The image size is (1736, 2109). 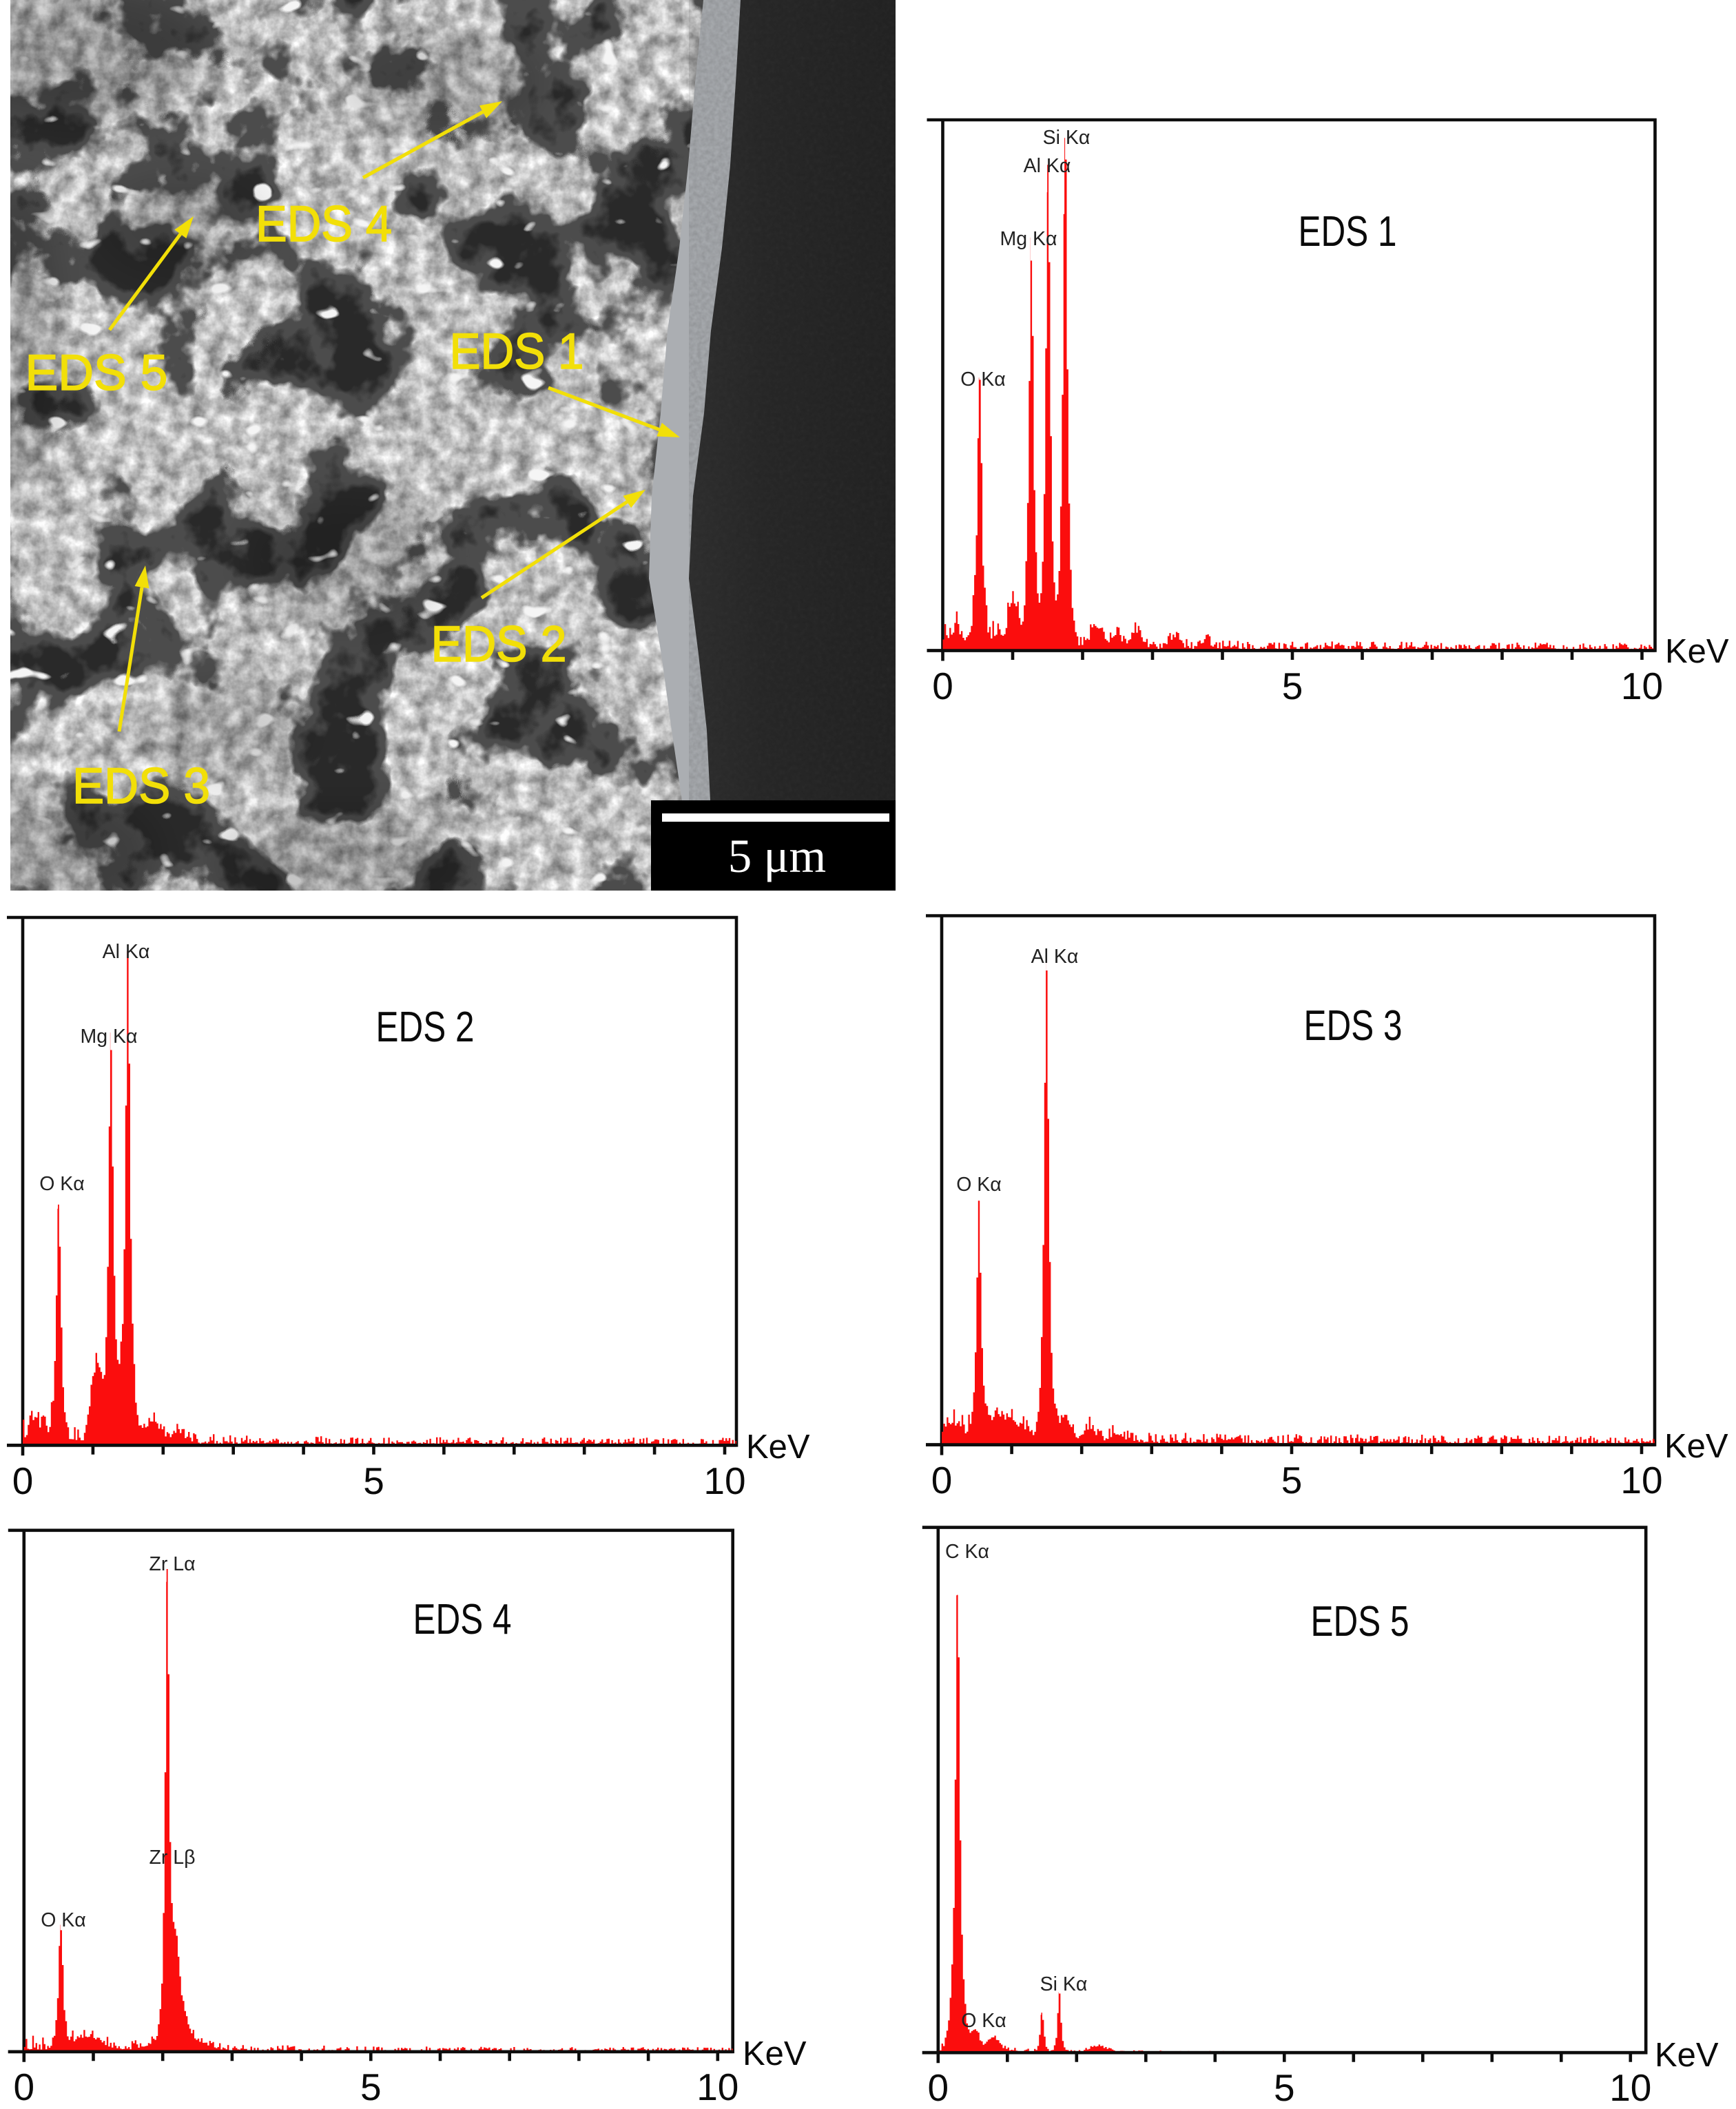 I want to click on svg-text: Zr Lα, so click(x=172, y=1564).